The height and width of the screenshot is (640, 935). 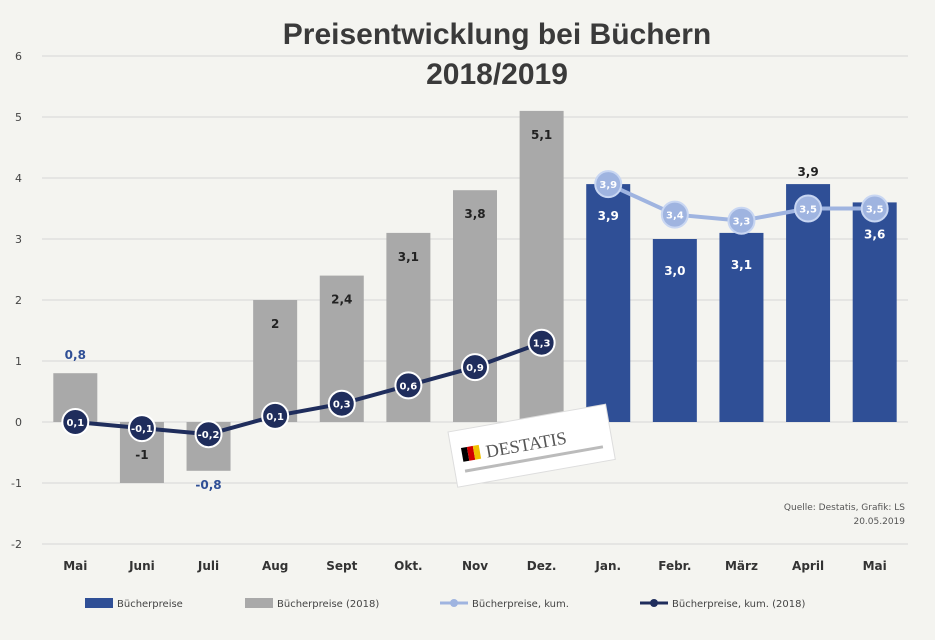 What do you see at coordinates (674, 271) in the screenshot?
I see `bar-data-label: 3,0` at bounding box center [674, 271].